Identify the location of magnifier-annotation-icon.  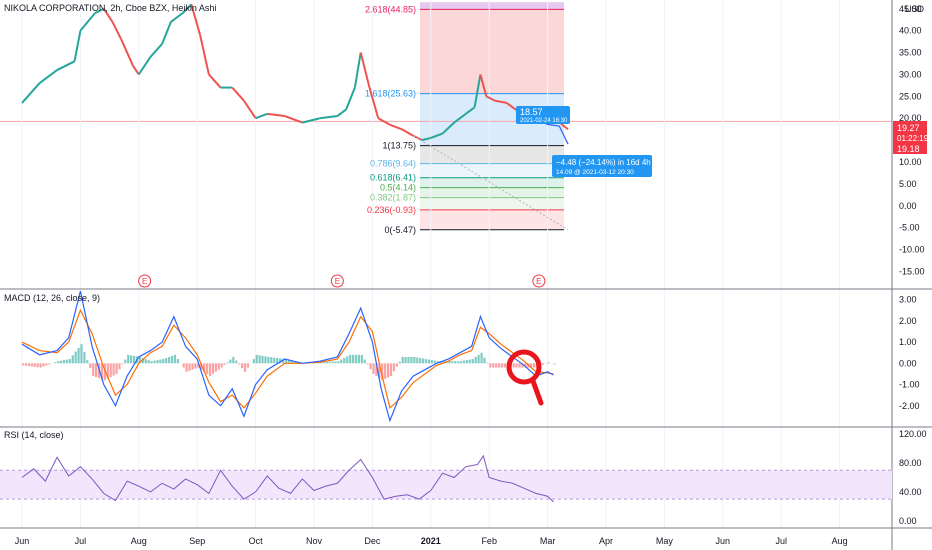
(525, 377).